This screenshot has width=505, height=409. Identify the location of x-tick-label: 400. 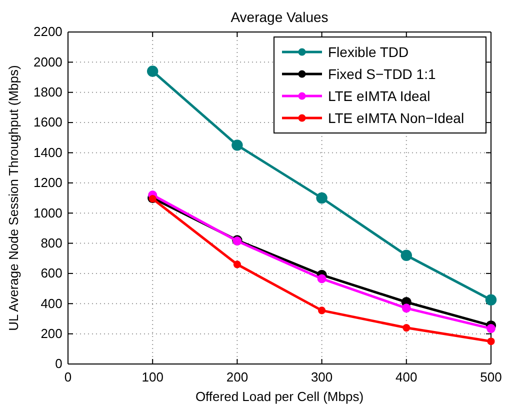
(407, 376).